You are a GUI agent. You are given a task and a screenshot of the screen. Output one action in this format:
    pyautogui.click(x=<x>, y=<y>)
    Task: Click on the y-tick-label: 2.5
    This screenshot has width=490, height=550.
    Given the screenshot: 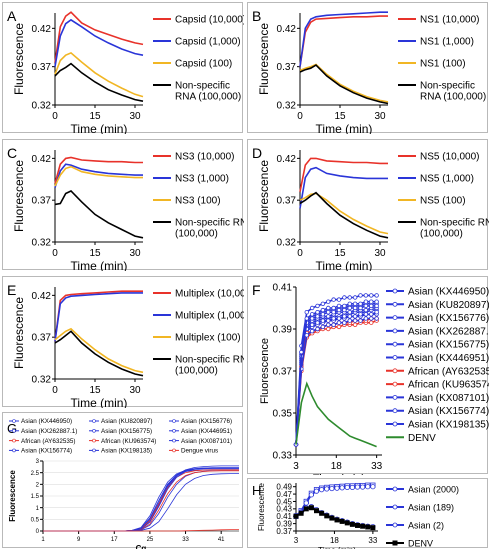 What is the action you would take?
    pyautogui.click(x=35, y=474)
    